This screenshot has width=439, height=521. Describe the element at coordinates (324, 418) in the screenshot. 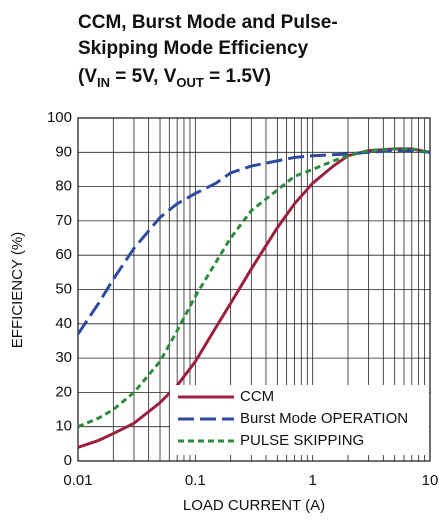

I see `legend-label: Burst Mode OPERATION` at that location.